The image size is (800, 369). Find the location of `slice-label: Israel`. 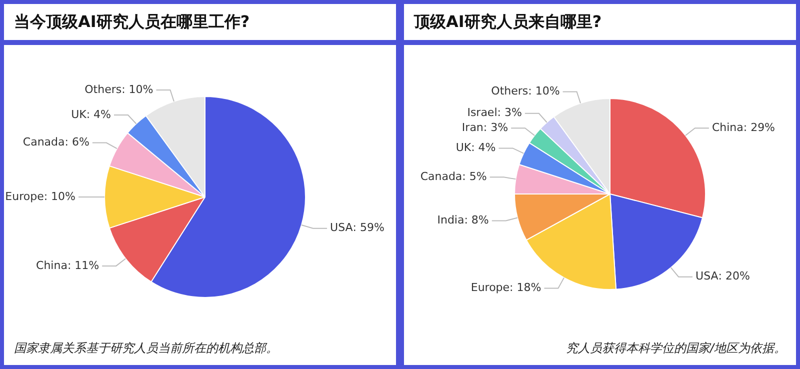

slice-label: Israel is located at coordinates (482, 113).